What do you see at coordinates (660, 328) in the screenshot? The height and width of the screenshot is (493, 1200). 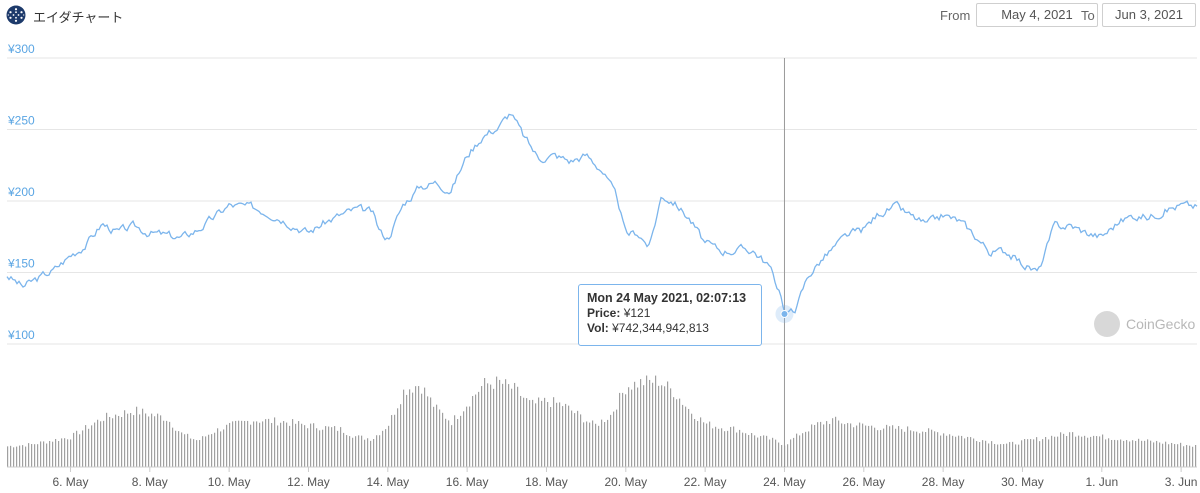 I see `tooltip-vol-value: ¥742,344,942,813` at bounding box center [660, 328].